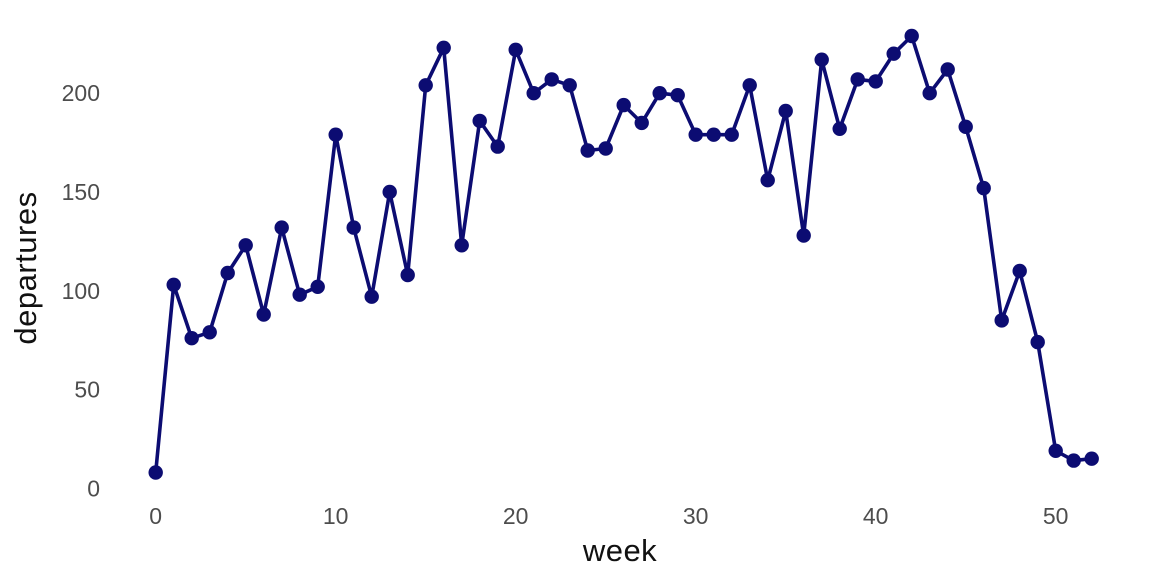 The height and width of the screenshot is (576, 1152). Describe the element at coordinates (87, 390) in the screenshot. I see `y-tick-label: 50` at that location.